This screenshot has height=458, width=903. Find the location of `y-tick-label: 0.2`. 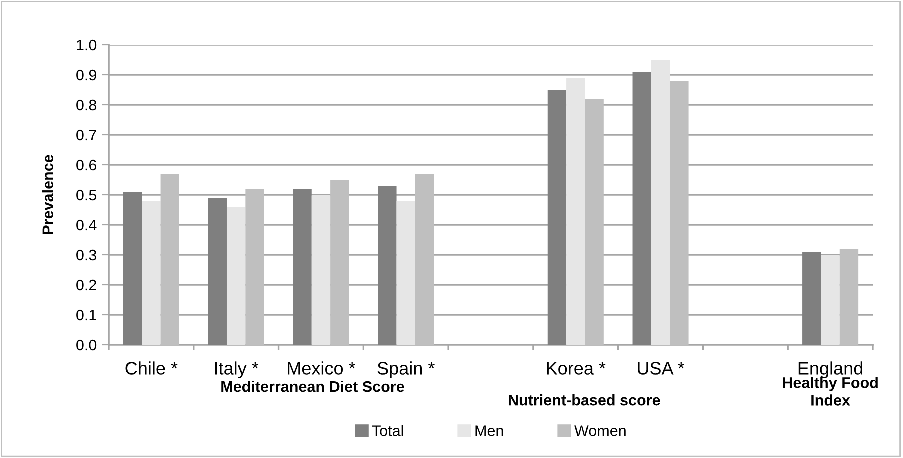

y-tick-label: 0.2 is located at coordinates (86, 285).